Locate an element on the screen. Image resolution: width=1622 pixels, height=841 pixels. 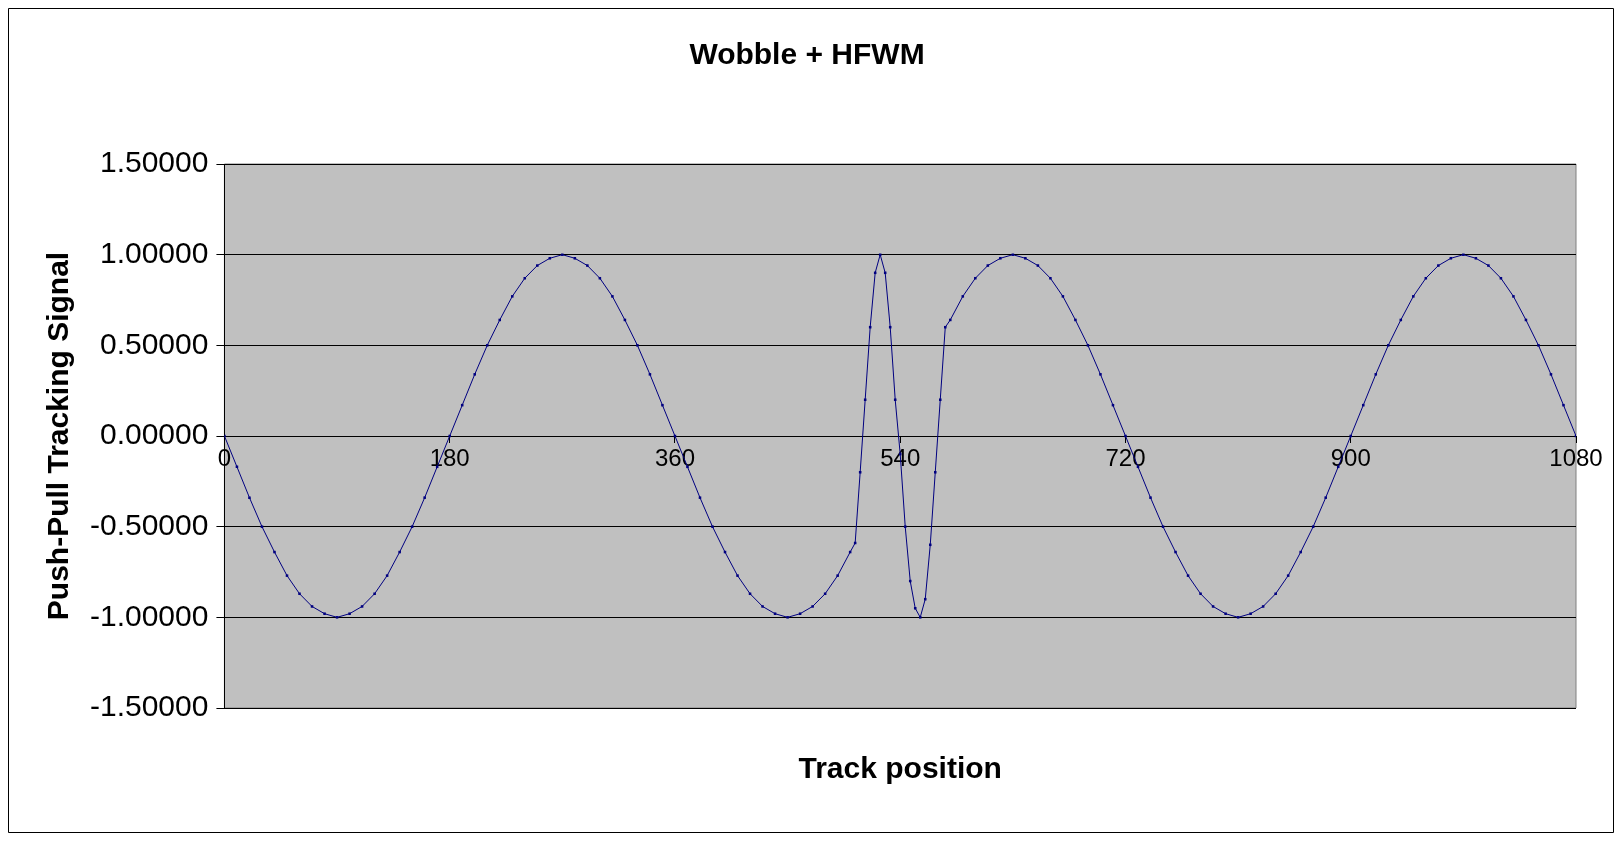
y-tick-label: -0.50000 is located at coordinates (149, 524).